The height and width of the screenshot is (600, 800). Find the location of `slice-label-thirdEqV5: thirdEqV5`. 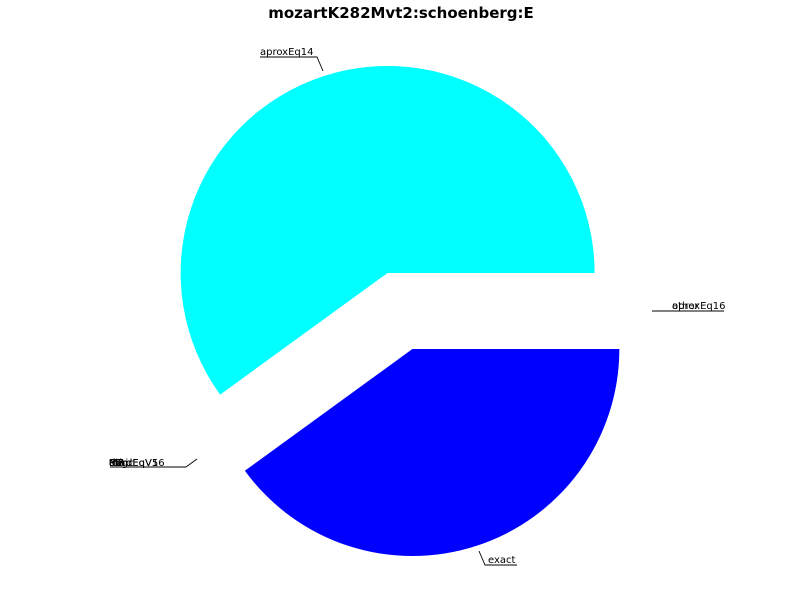

slice-label-thirdEqV5: thirdEqV5 is located at coordinates (133, 463).